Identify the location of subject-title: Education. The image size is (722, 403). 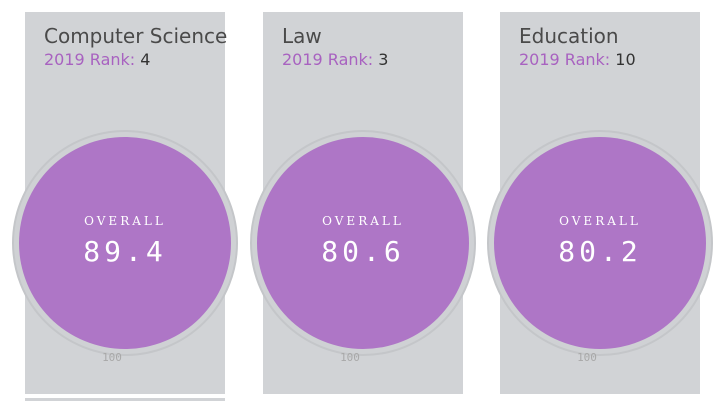
(569, 36).